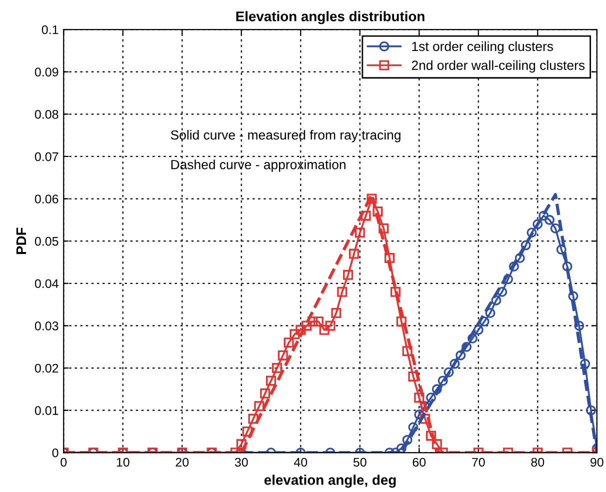 The width and height of the screenshot is (606, 492). What do you see at coordinates (46, 72) in the screenshot?
I see `y-tick-label: 0.09` at bounding box center [46, 72].